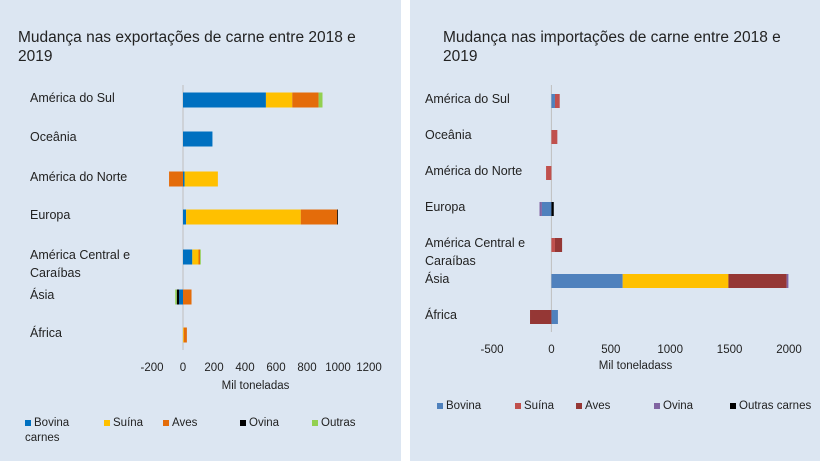 Image resolution: width=820 pixels, height=461 pixels. I want to click on legend-label: Bovina carnes, so click(47, 430).